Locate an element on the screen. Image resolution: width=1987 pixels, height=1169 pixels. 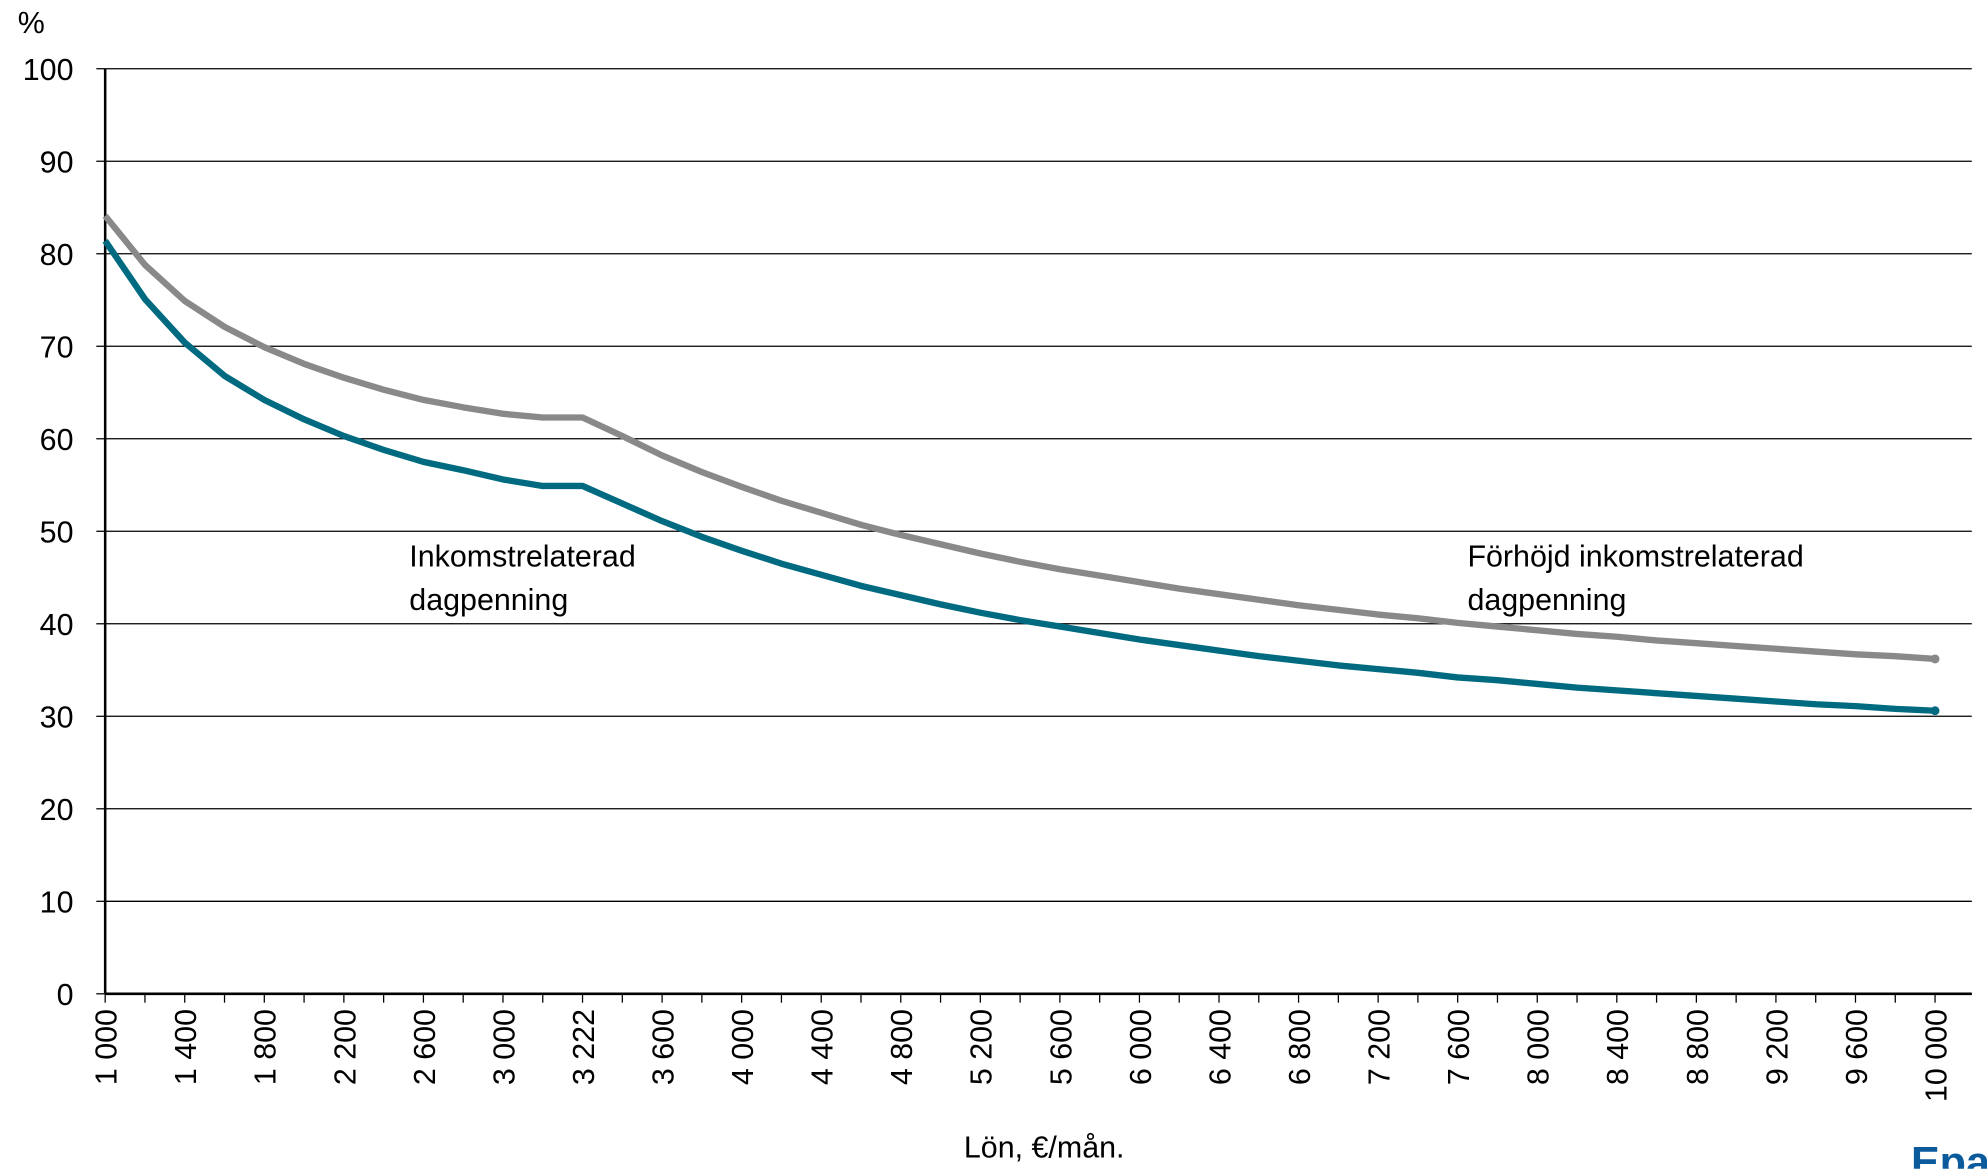
x-tick-label: 7 600 is located at coordinates (1459, 1047).